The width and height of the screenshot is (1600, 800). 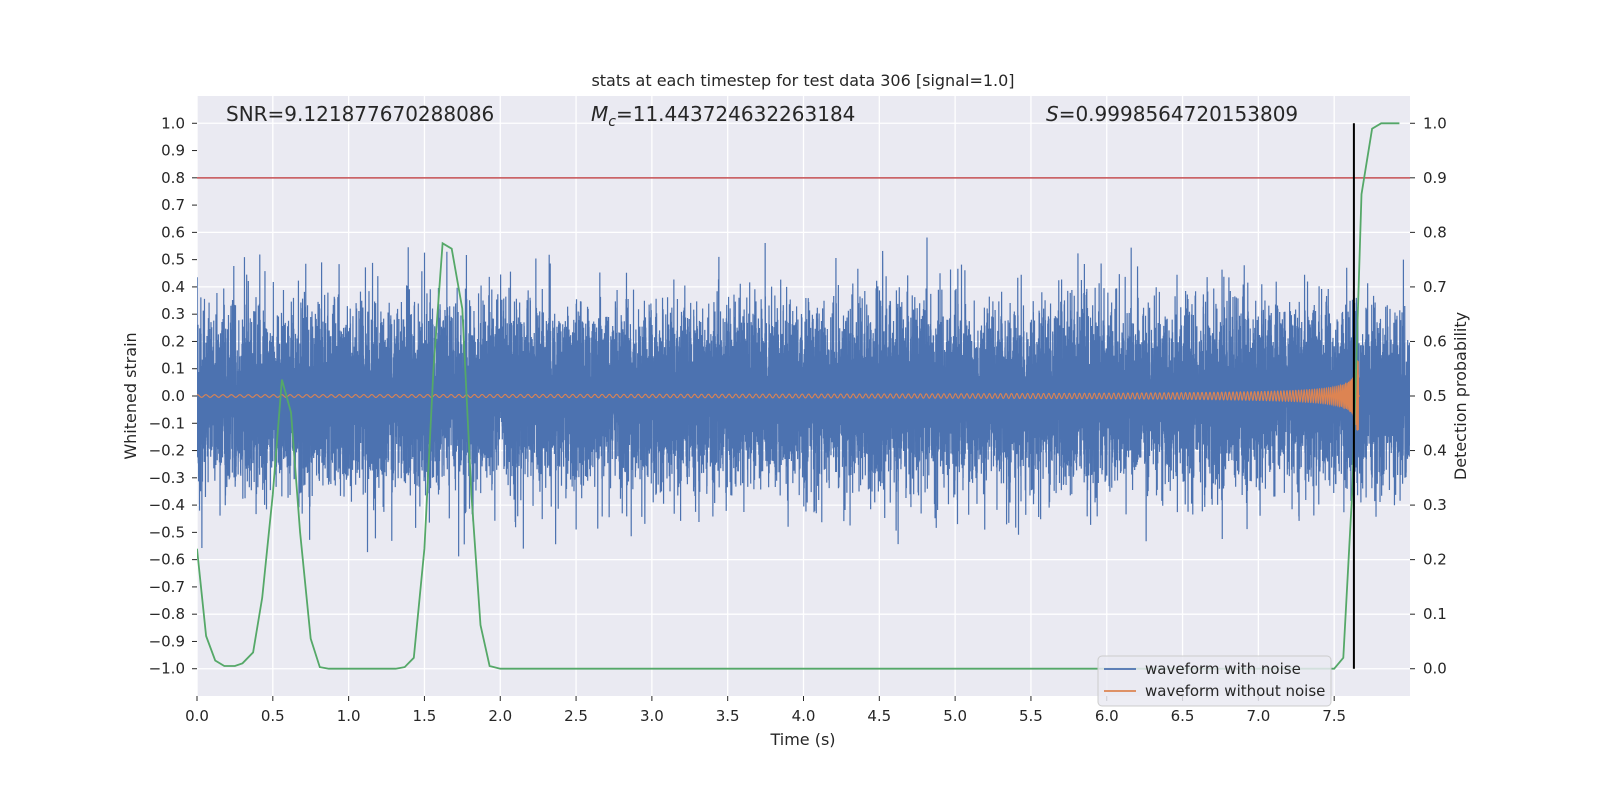 I want to click on x-tick-label: 3.0, so click(x=652, y=716).